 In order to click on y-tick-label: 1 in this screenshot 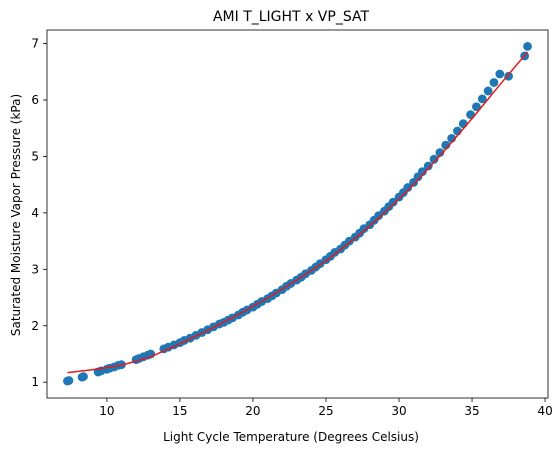, I will do `click(35, 382)`.